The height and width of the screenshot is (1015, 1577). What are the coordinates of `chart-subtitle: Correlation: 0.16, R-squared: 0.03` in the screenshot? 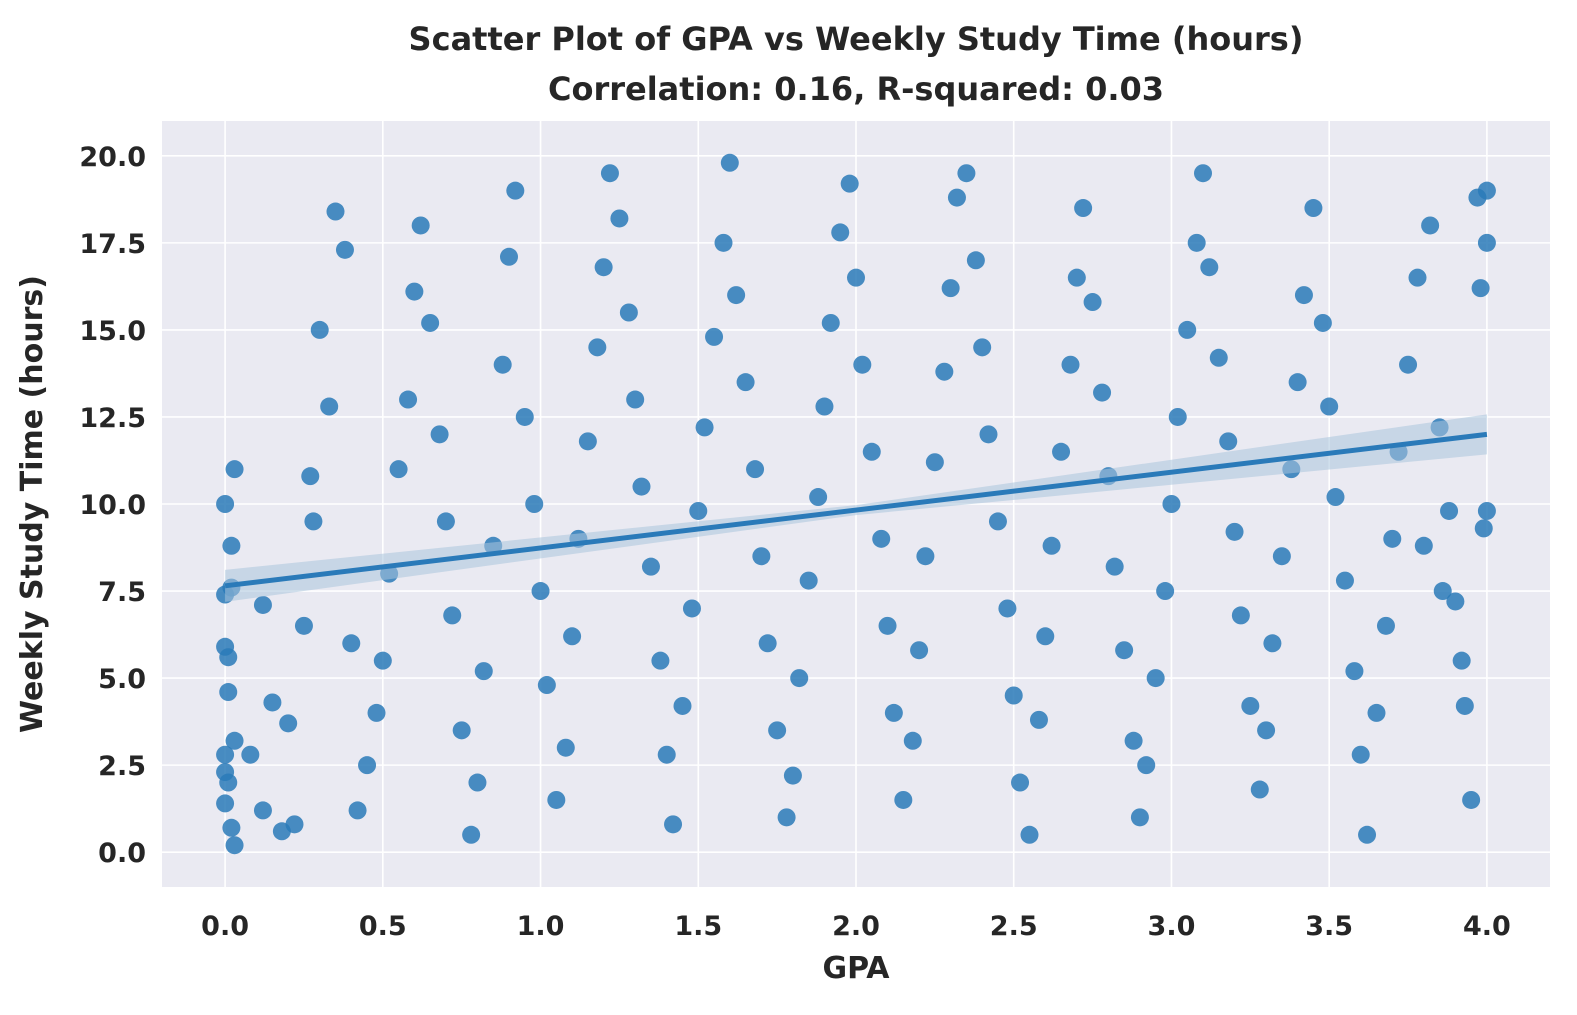 It's located at (856, 89).